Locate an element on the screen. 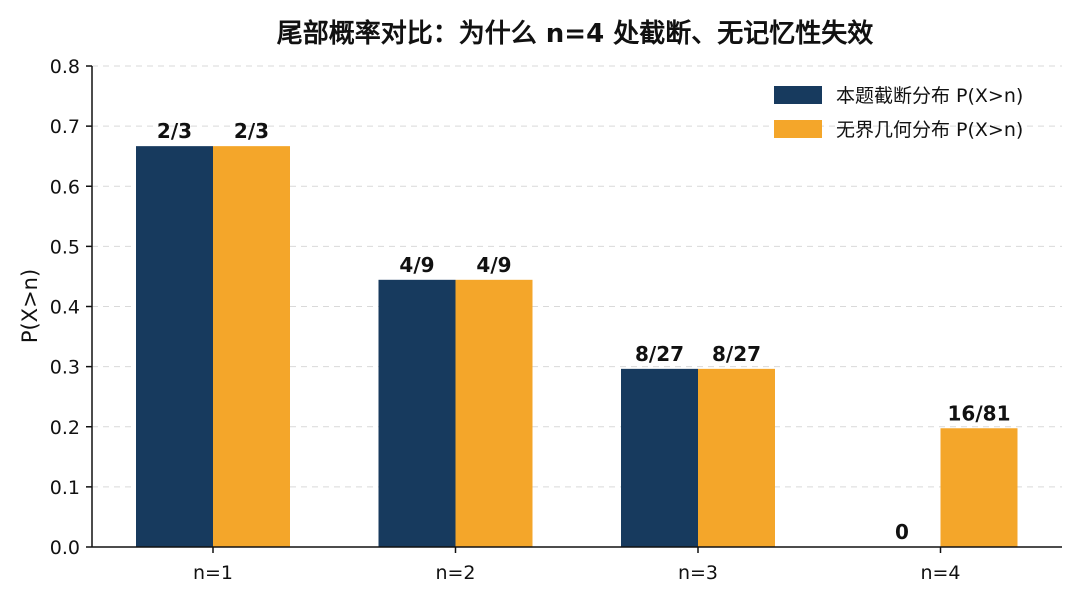 This screenshot has height=600, width=1080. y-tick-label: 0.6 is located at coordinates (65, 187).